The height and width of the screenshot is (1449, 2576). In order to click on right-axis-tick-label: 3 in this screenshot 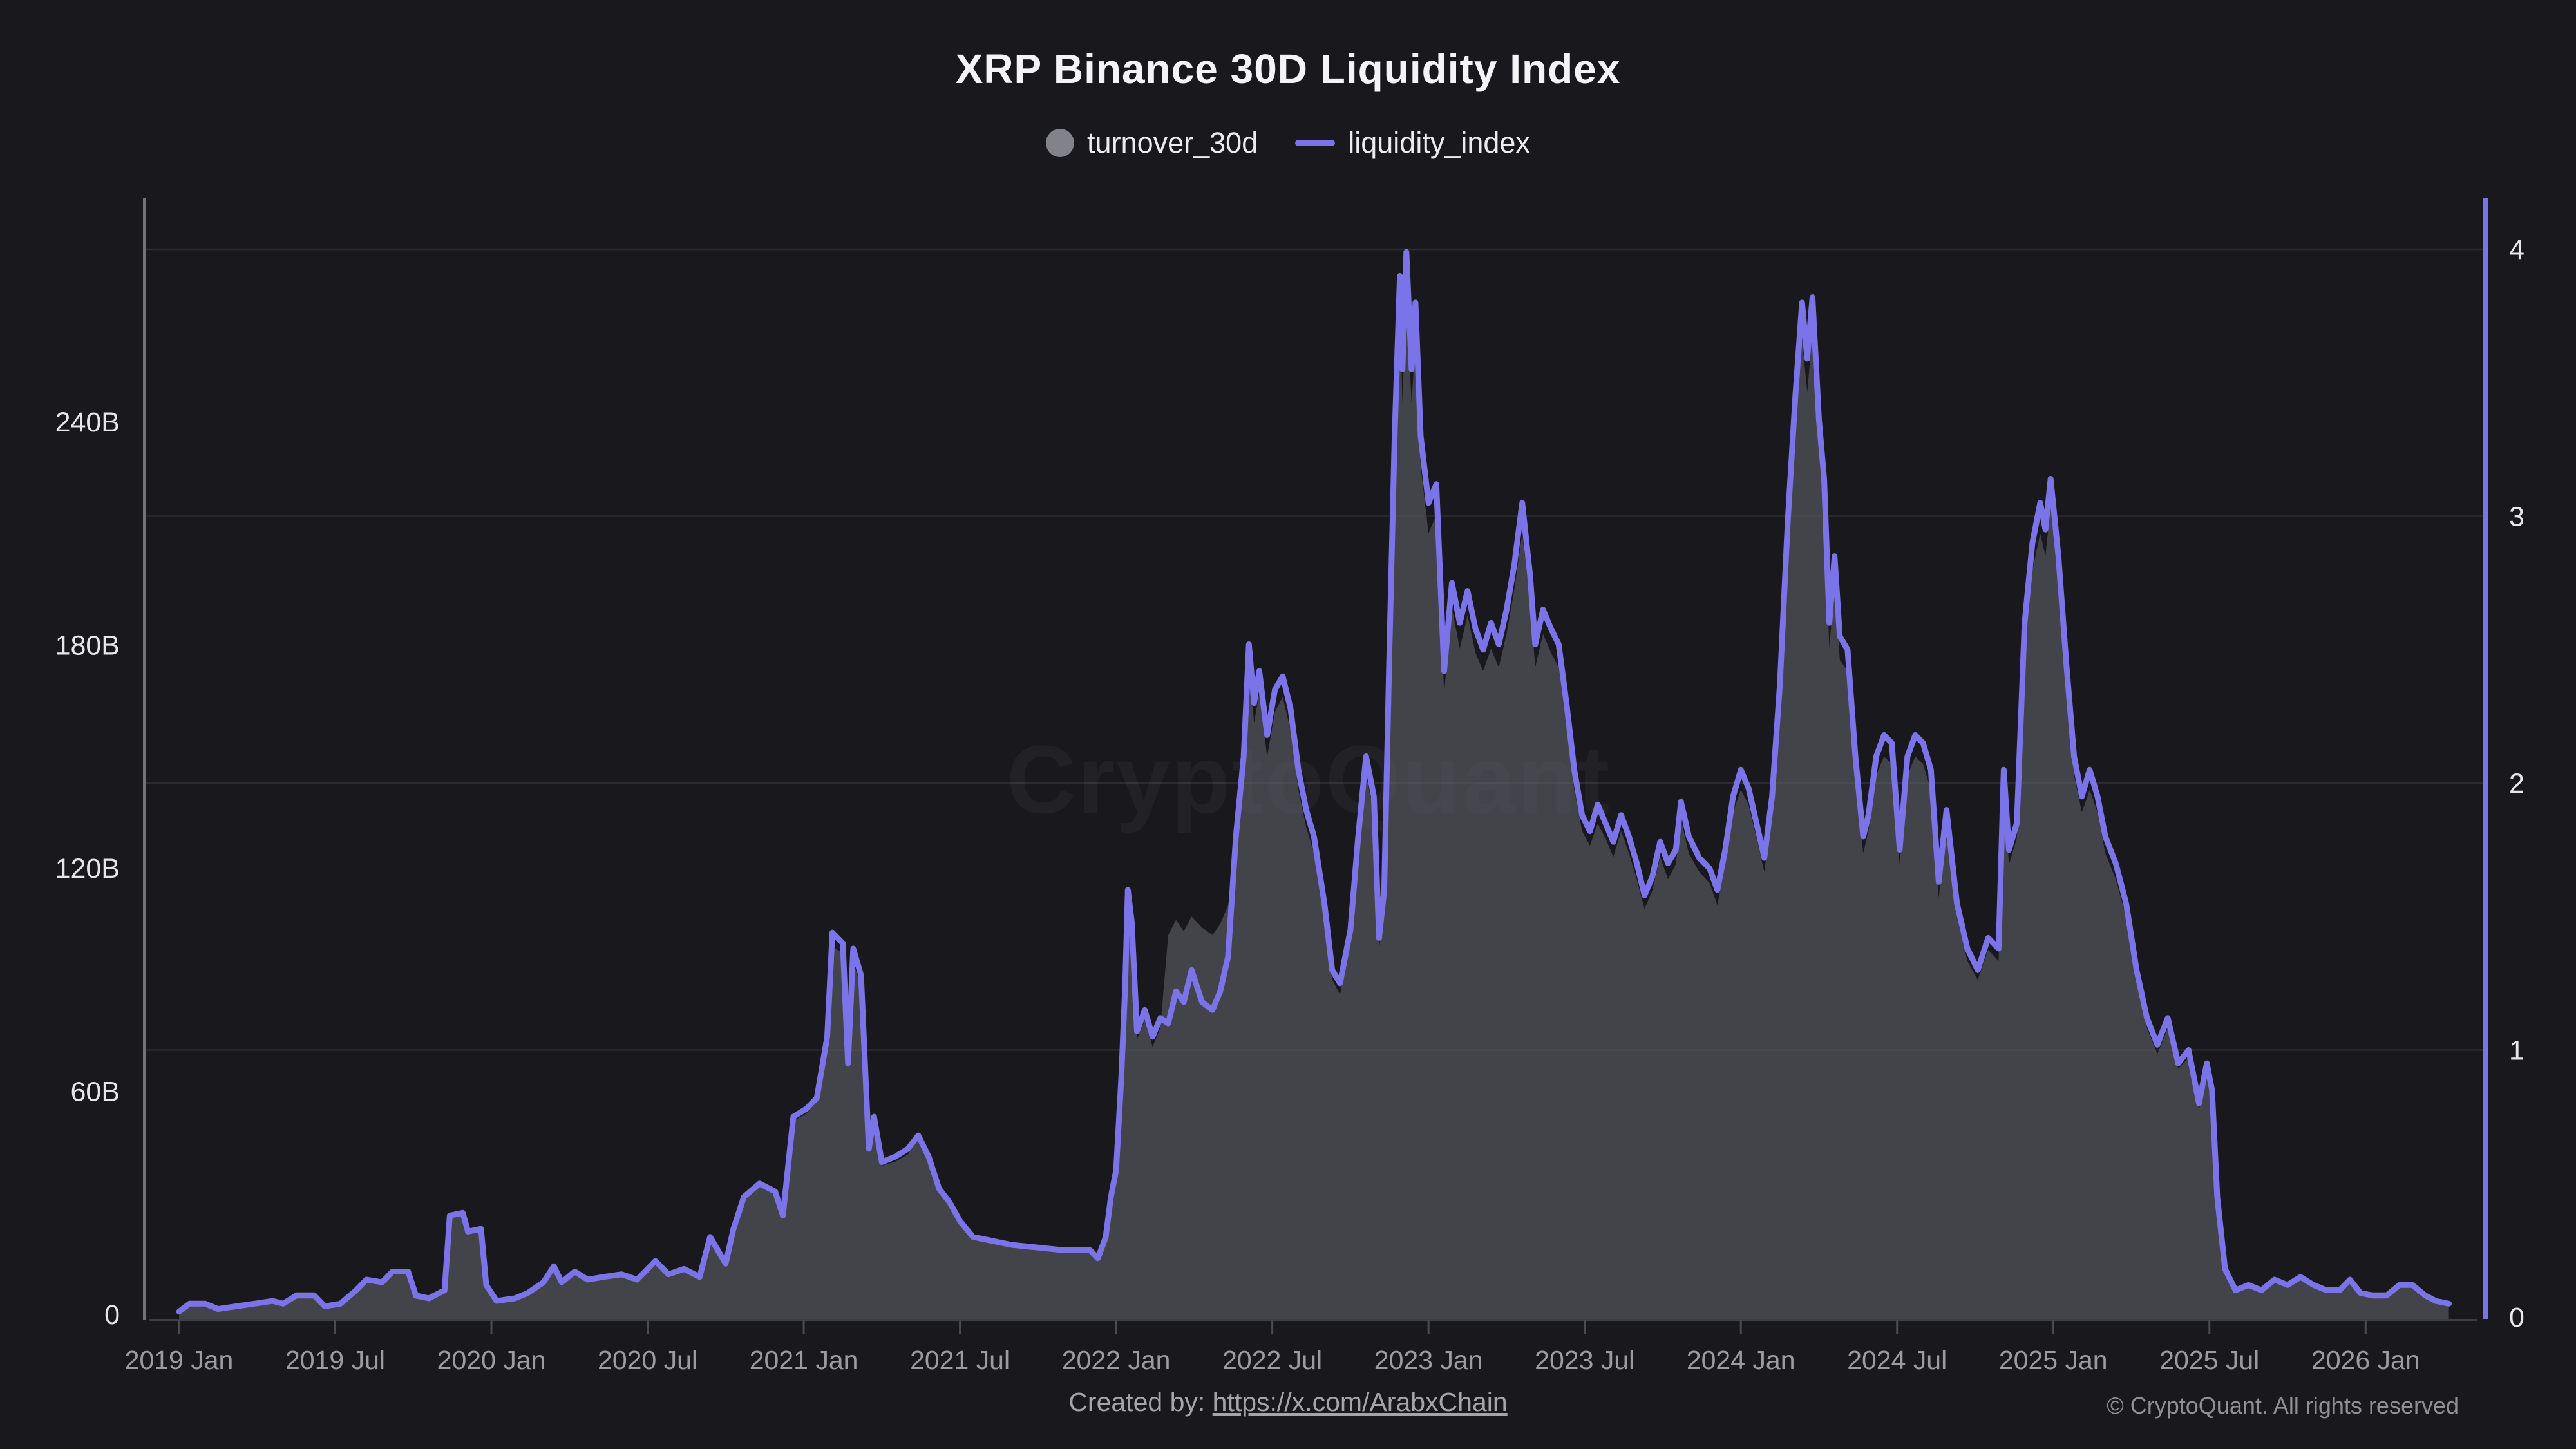, I will do `click(2516, 517)`.